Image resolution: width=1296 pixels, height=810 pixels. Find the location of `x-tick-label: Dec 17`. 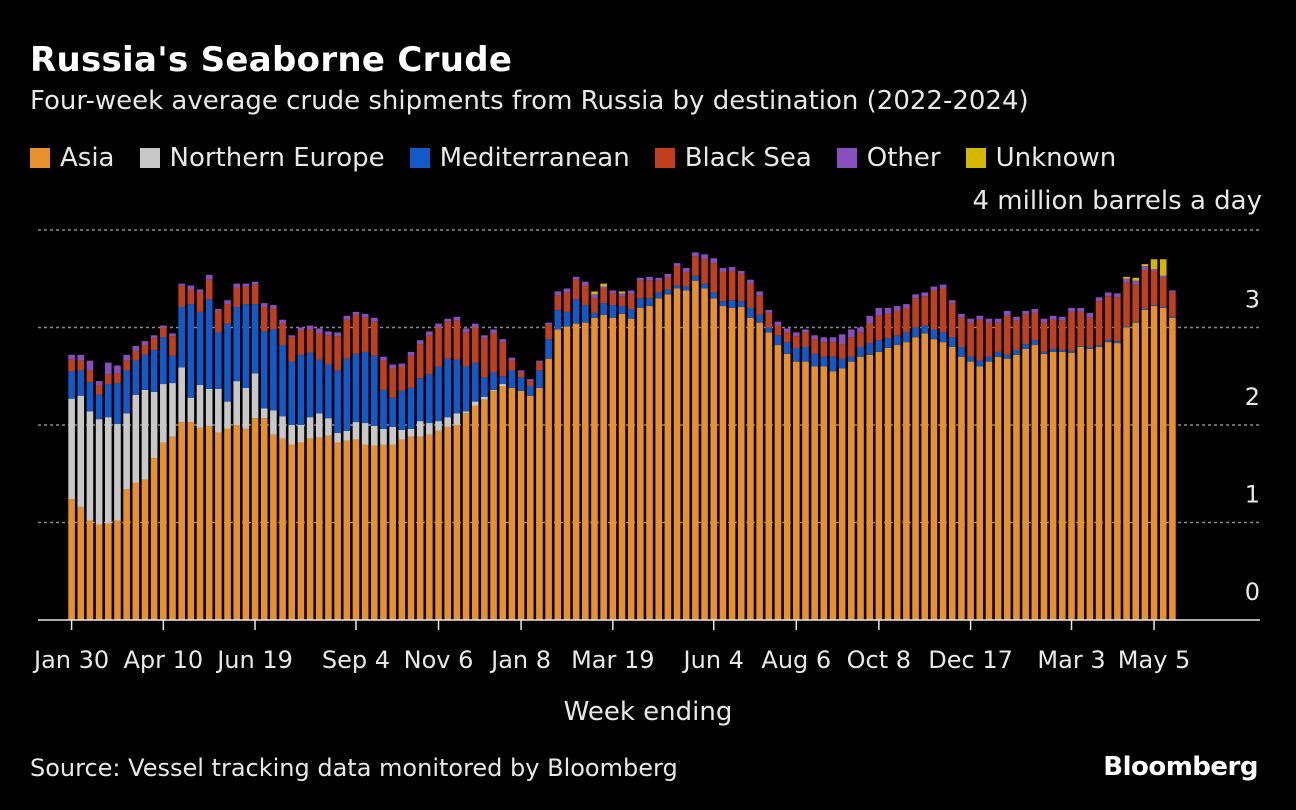

x-tick-label: Dec 17 is located at coordinates (970, 660).